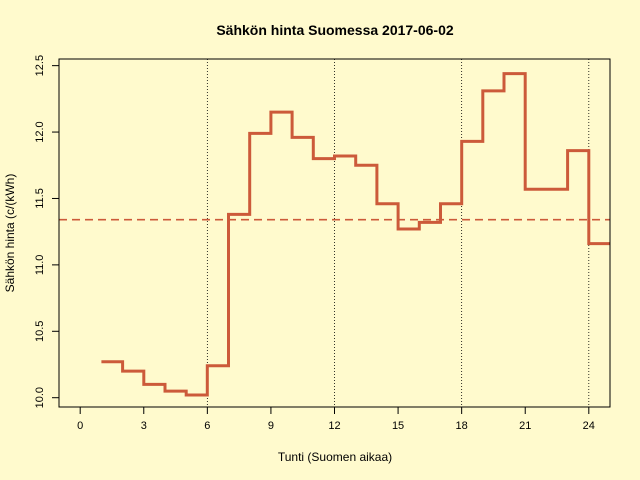 This screenshot has width=640, height=480. I want to click on x-tick-label-12: 12, so click(334, 426).